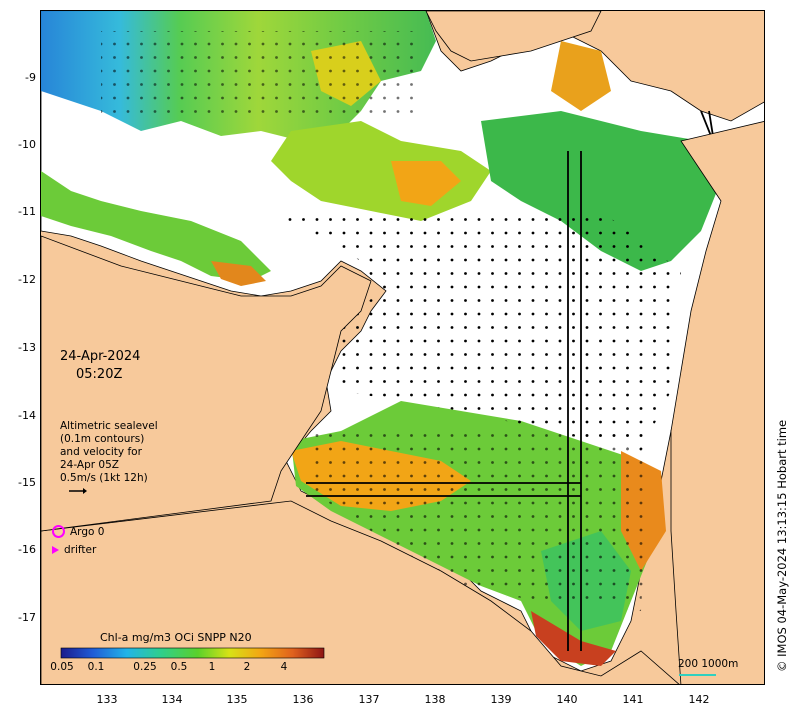 Image resolution: width=792 pixels, height=716 pixels. What do you see at coordinates (27, 144) in the screenshot?
I see `y-tick: -10` at bounding box center [27, 144].